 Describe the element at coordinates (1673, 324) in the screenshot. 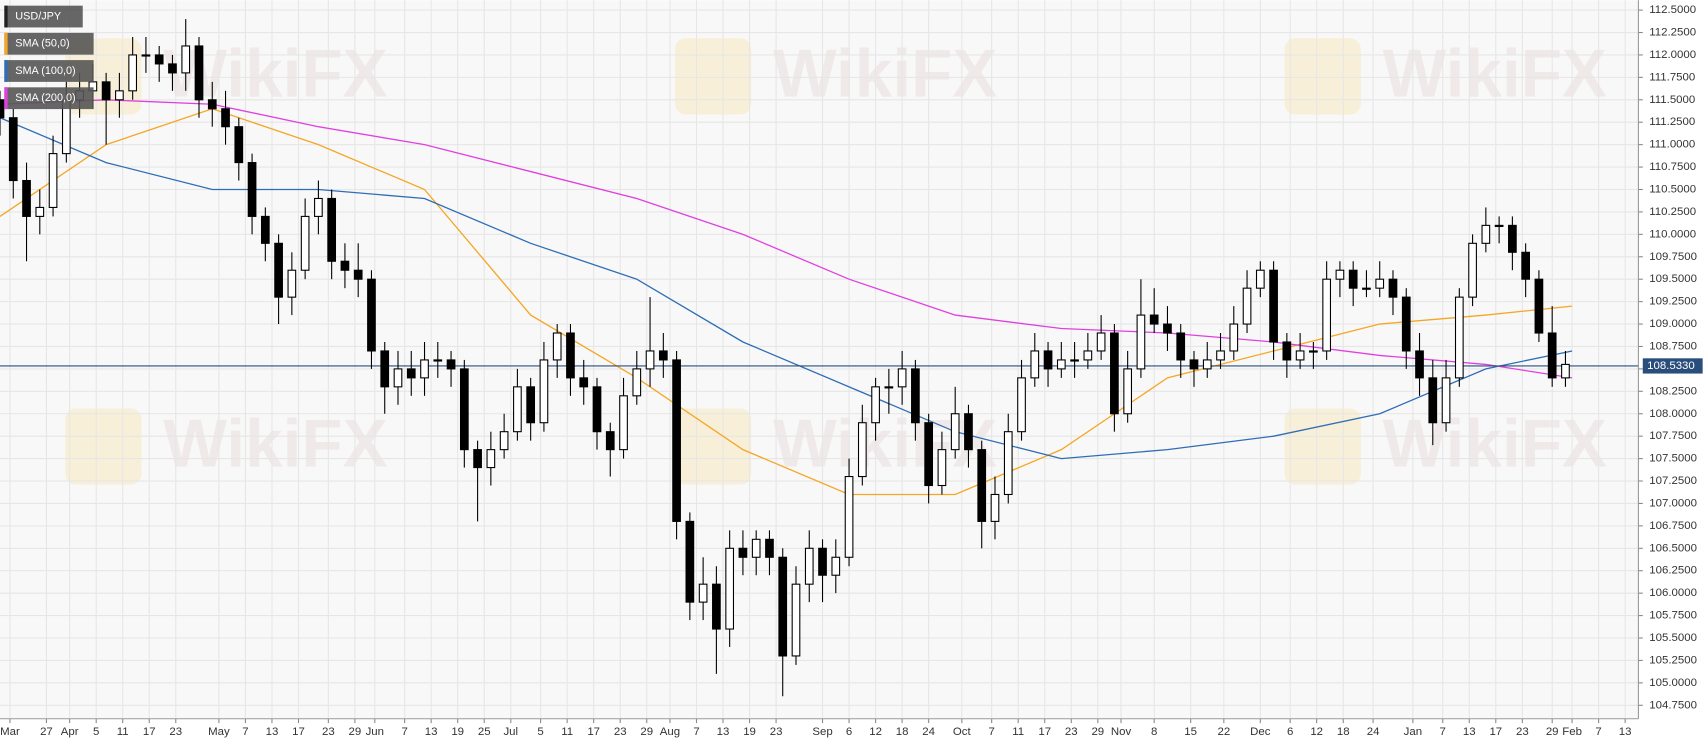

I see `y-tick-label: 109.0000` at that location.